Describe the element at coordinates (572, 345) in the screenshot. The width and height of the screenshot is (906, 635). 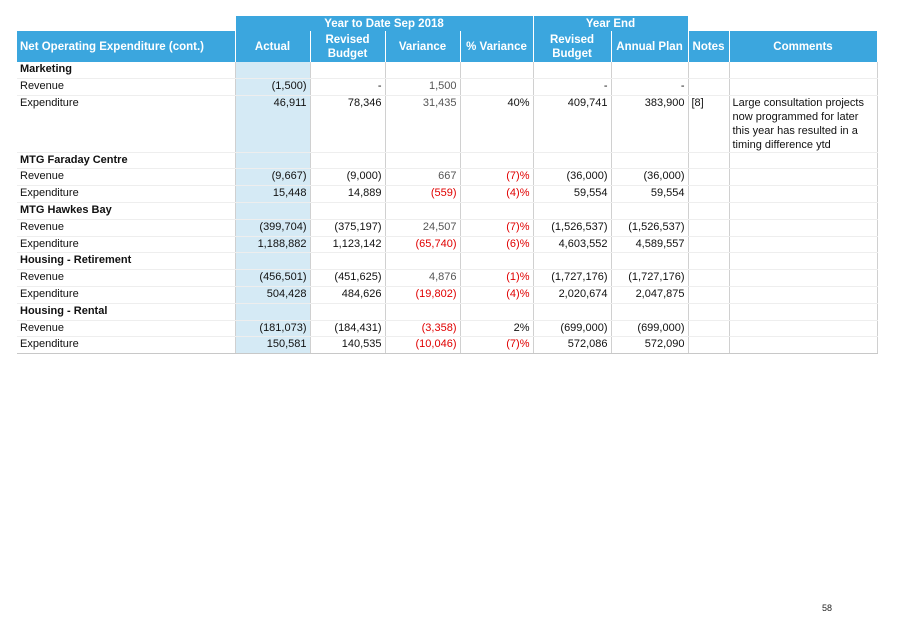
I see `cell: 572,086` at that location.